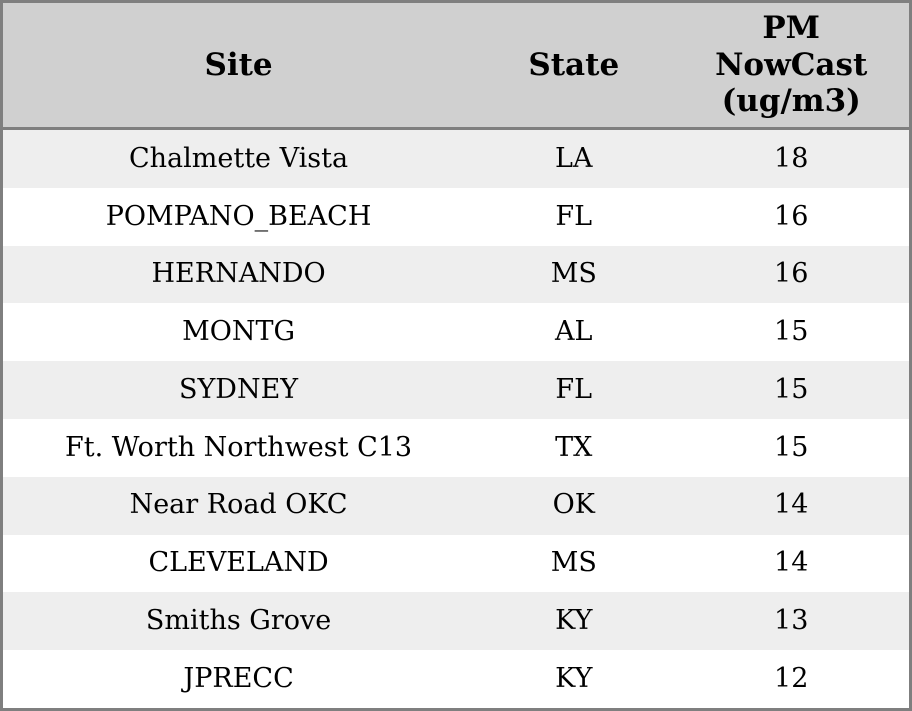 The height and width of the screenshot is (711, 912). What do you see at coordinates (456, 332) in the screenshot?
I see `table-row: MONTG AL 15` at bounding box center [456, 332].